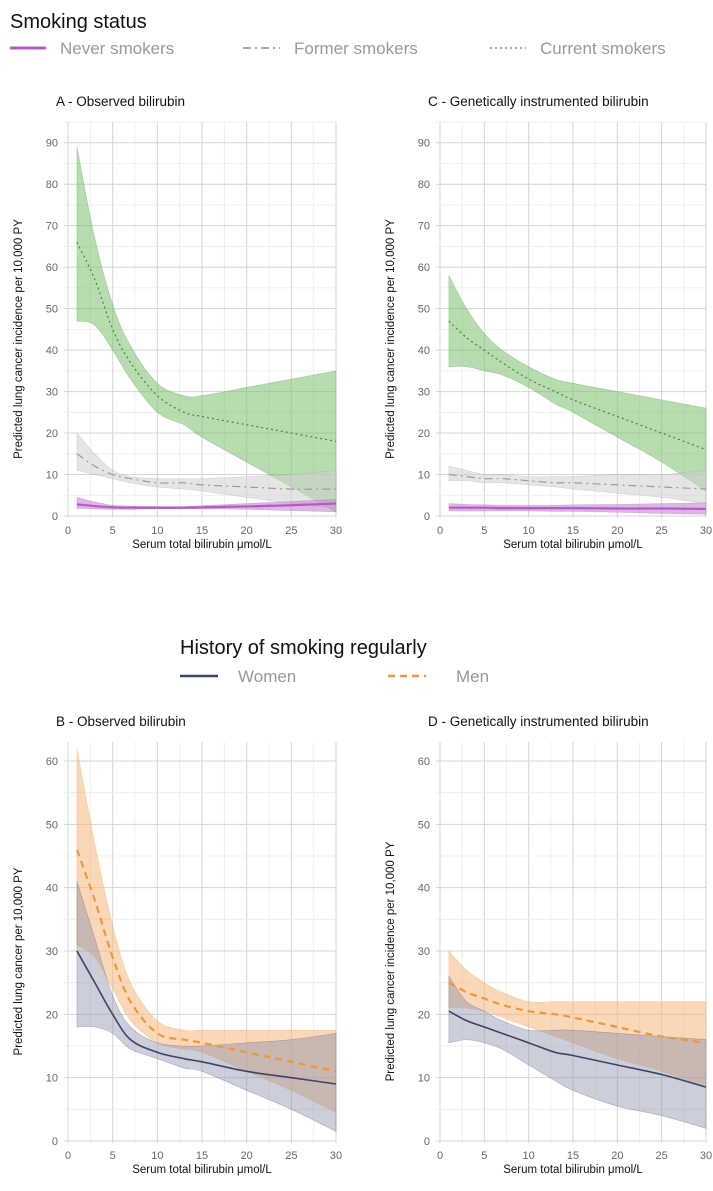 The width and height of the screenshot is (713, 1191). I want to click on legend-smoking-status-title: Smoking status, so click(78, 22).